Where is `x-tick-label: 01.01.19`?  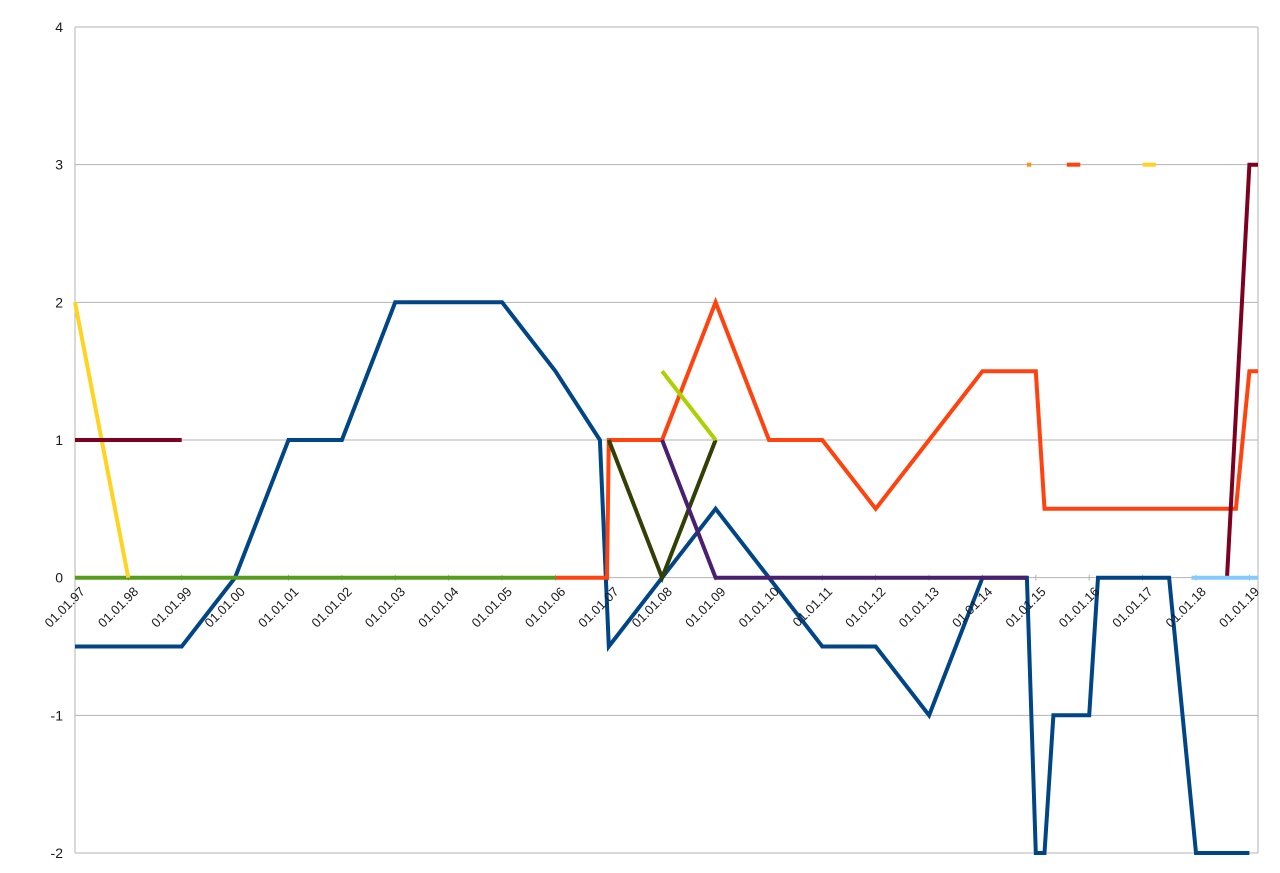 x-tick-label: 01.01.19 is located at coordinates (1239, 607).